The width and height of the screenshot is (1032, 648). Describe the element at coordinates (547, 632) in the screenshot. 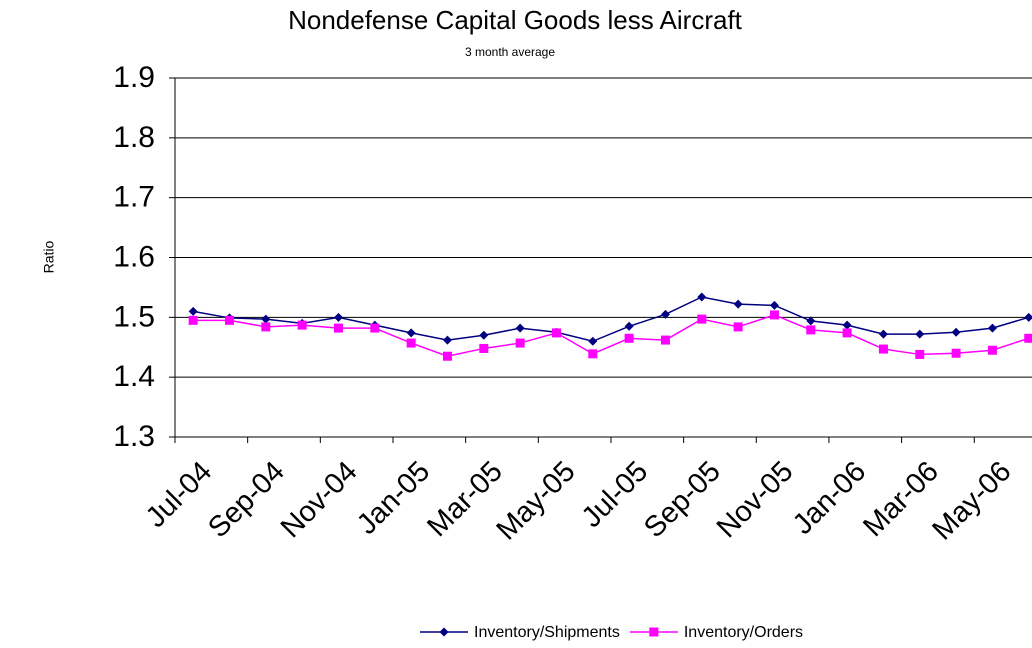

I see `legend-label: Inventory/Shipments` at that location.